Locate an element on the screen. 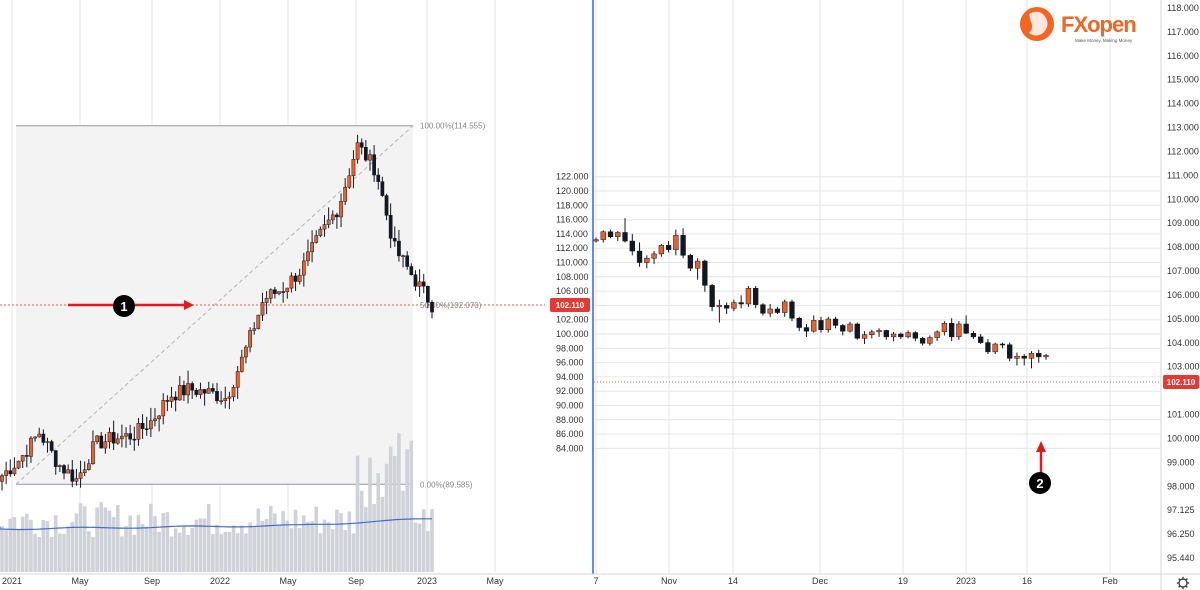 This screenshot has height=590, width=1200. right-candles is located at coordinates (876, 300).